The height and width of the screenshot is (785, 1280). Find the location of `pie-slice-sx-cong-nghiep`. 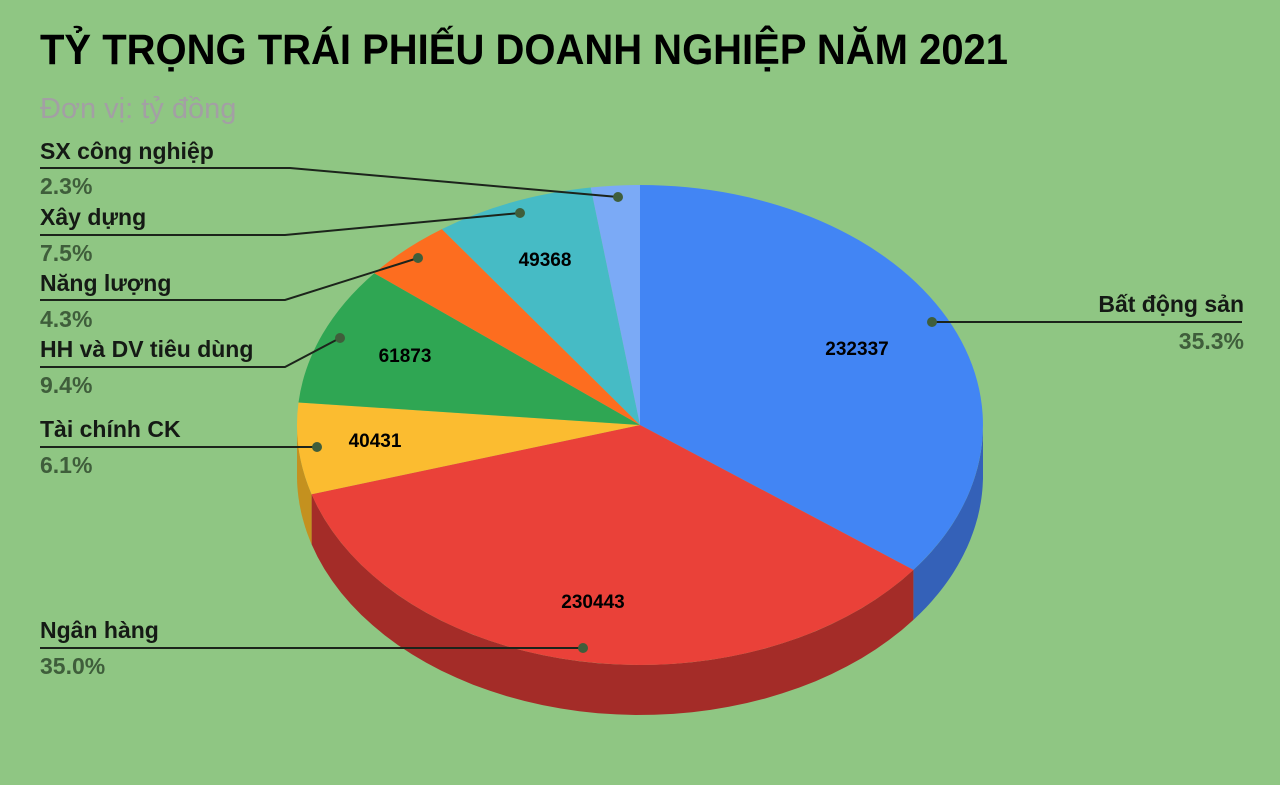

pie-slice-sx-cong-nghiep is located at coordinates (615, 305).